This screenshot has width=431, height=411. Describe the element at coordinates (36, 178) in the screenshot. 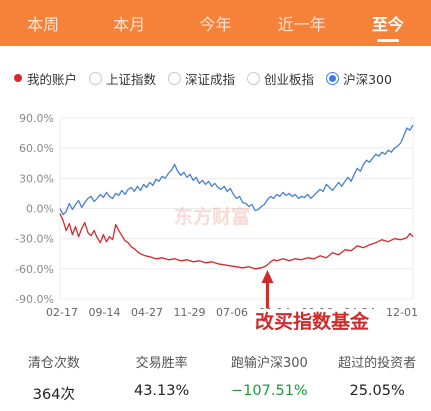

I see `y-tick-label: 30.0%` at that location.